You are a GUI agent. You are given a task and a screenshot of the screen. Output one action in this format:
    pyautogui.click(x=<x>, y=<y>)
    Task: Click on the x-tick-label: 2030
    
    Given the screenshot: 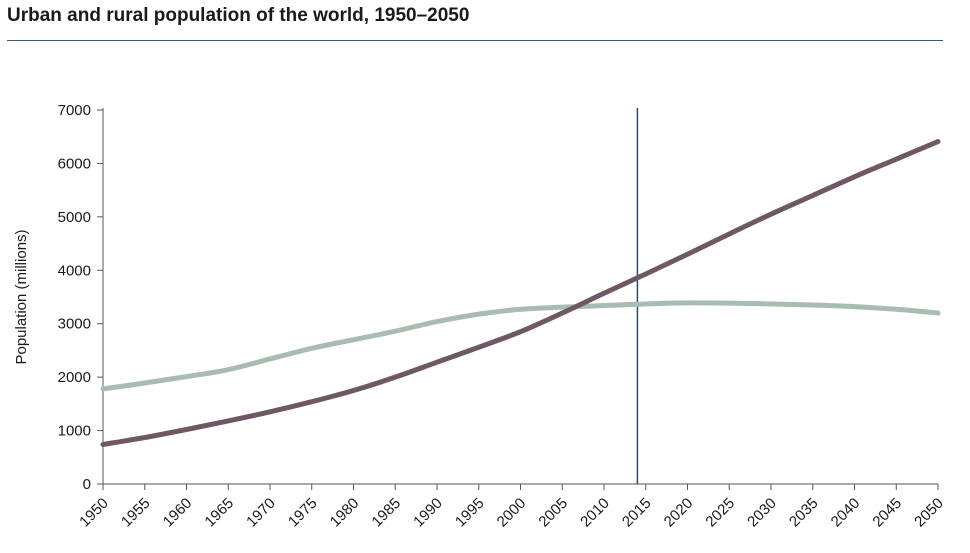 What is the action you would take?
    pyautogui.click(x=762, y=513)
    